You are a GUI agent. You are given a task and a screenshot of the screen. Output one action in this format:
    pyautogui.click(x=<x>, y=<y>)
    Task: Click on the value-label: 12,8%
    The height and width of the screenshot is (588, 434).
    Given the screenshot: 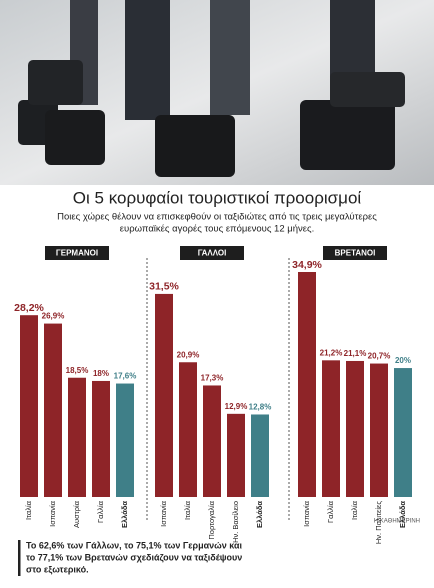 What is the action you would take?
    pyautogui.click(x=260, y=407)
    